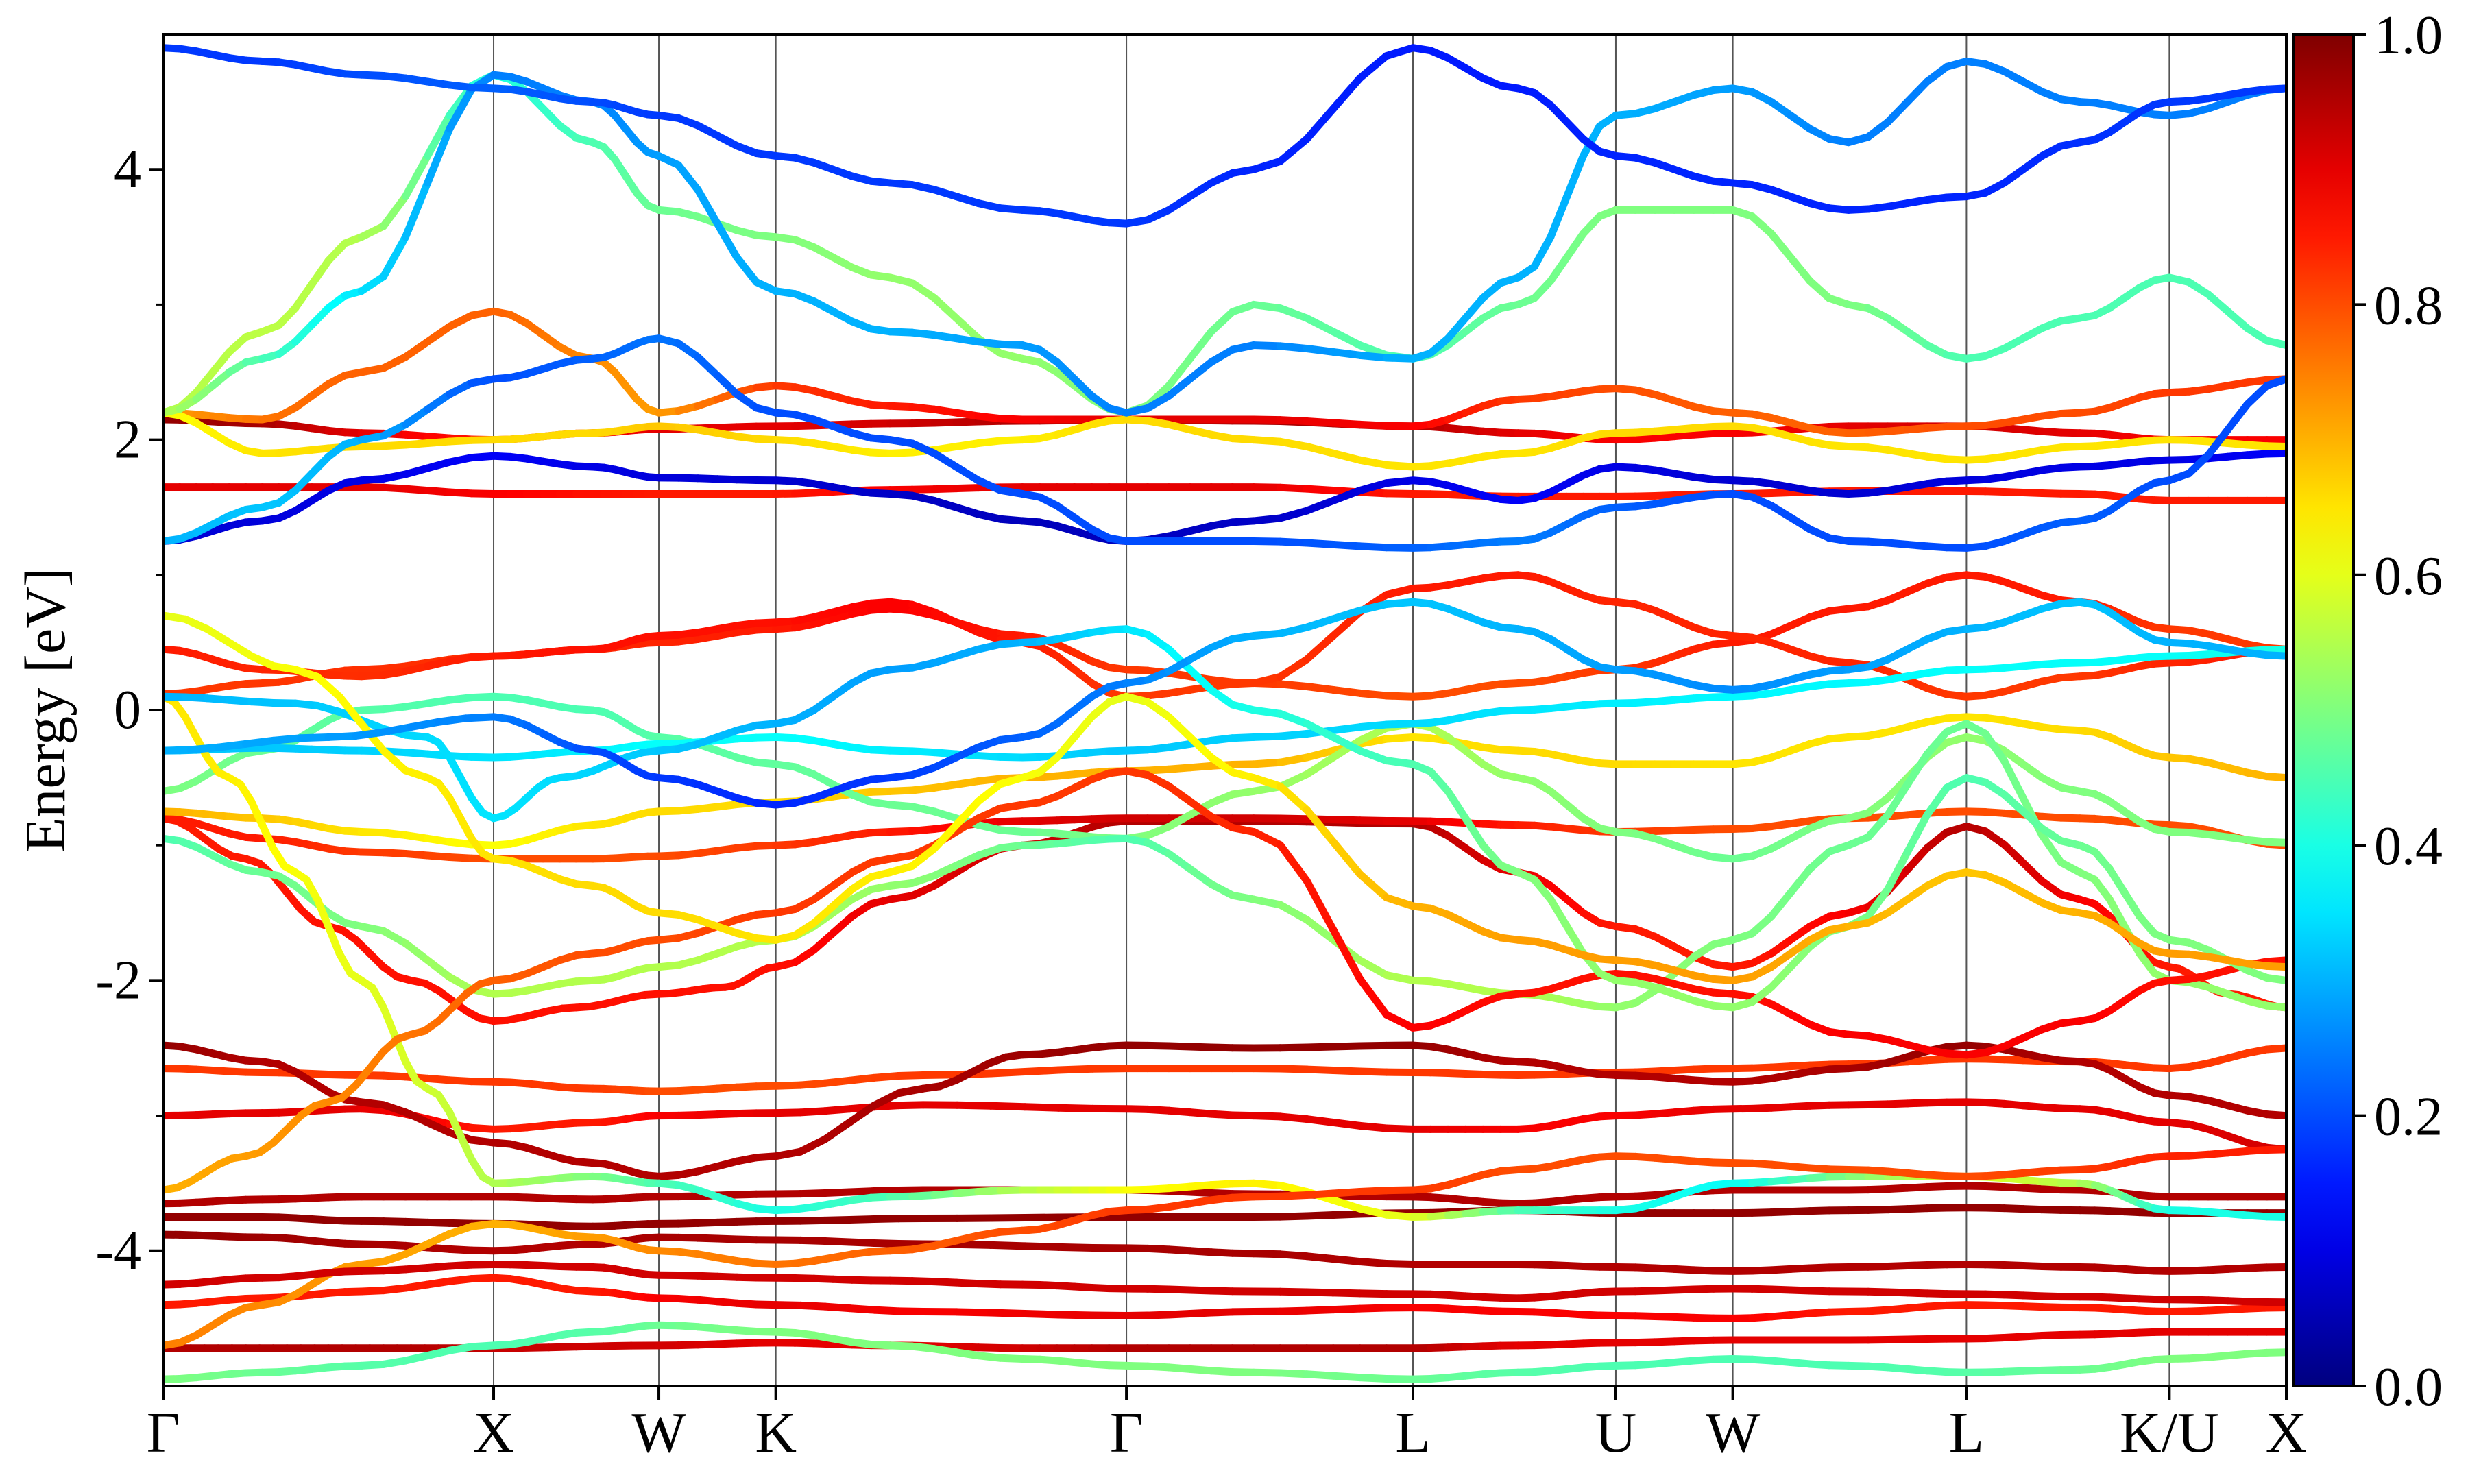 This screenshot has height=1484, width=2468. Describe the element at coordinates (2287, 1433) in the screenshot. I see `x-tick-label: X` at that location.